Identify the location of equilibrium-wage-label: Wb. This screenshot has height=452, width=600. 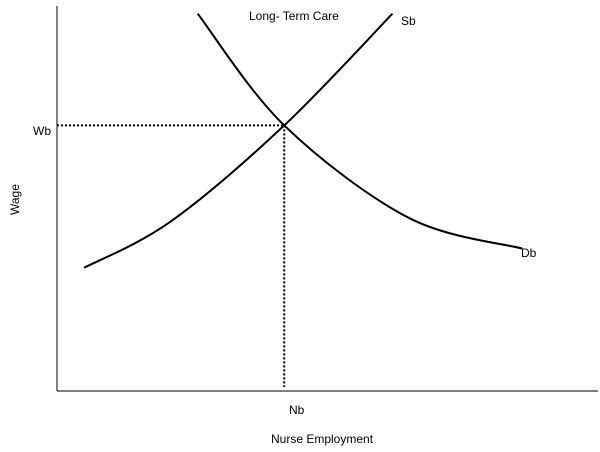
(42, 131).